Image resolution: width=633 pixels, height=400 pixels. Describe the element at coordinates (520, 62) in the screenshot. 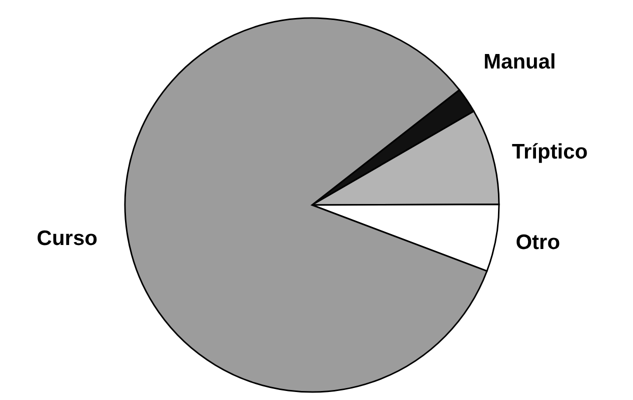

I see `slice-label: Manual` at that location.